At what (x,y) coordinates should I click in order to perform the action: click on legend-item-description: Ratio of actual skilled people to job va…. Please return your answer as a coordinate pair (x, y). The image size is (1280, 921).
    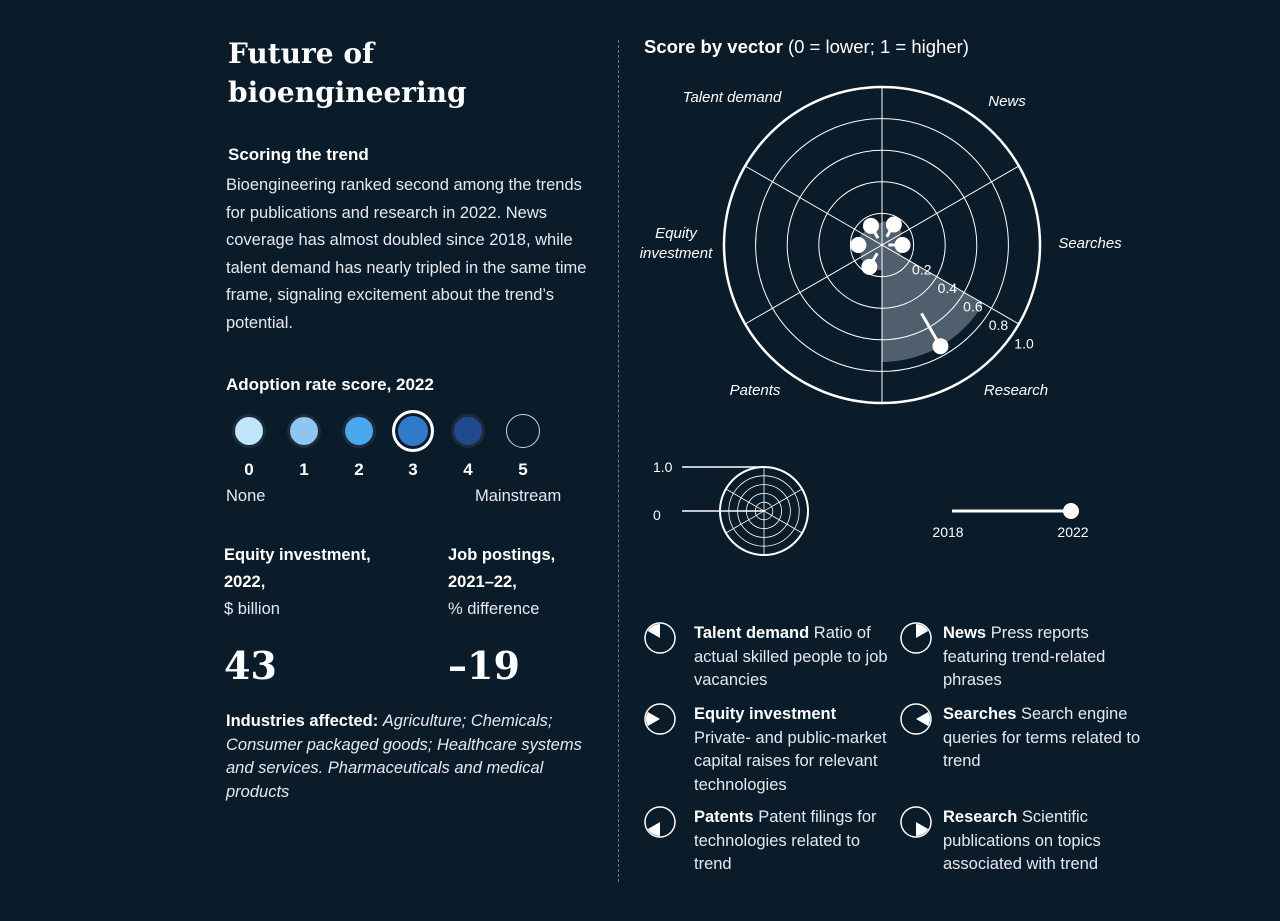
    Looking at the image, I should click on (791, 656).